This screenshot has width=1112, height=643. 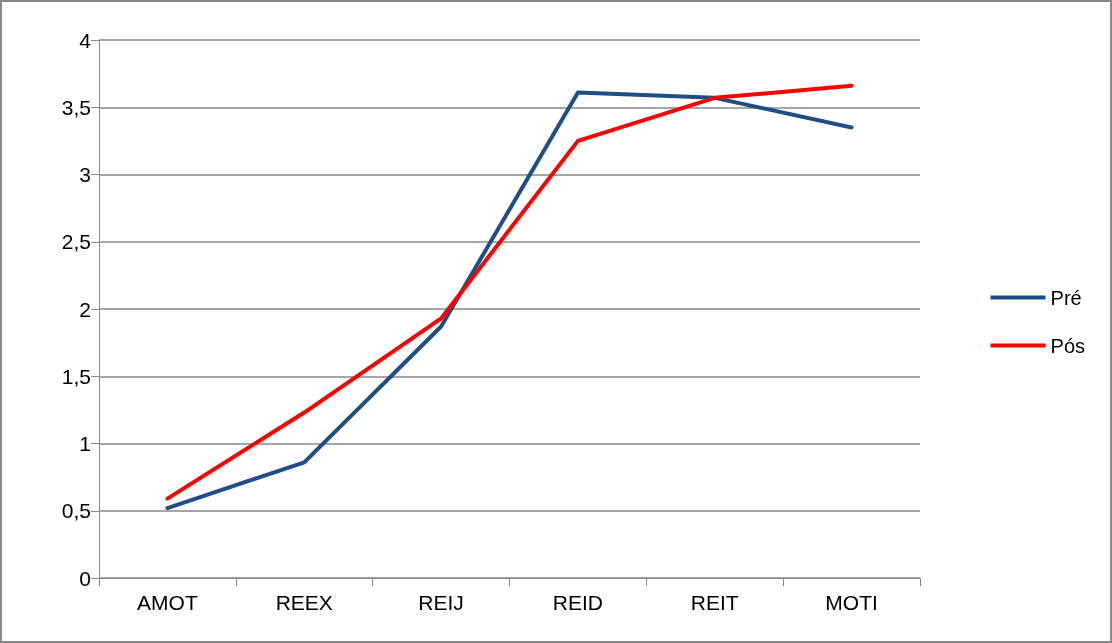 What do you see at coordinates (304, 602) in the screenshot?
I see `x-tick-label: REEX` at bounding box center [304, 602].